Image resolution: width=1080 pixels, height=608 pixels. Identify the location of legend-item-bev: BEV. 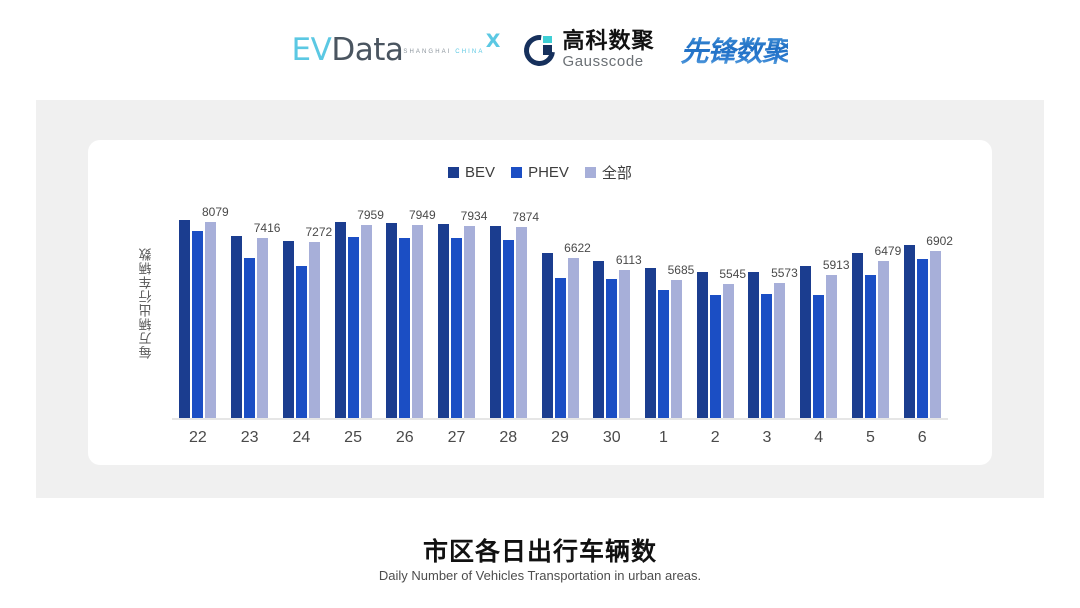
(471, 172).